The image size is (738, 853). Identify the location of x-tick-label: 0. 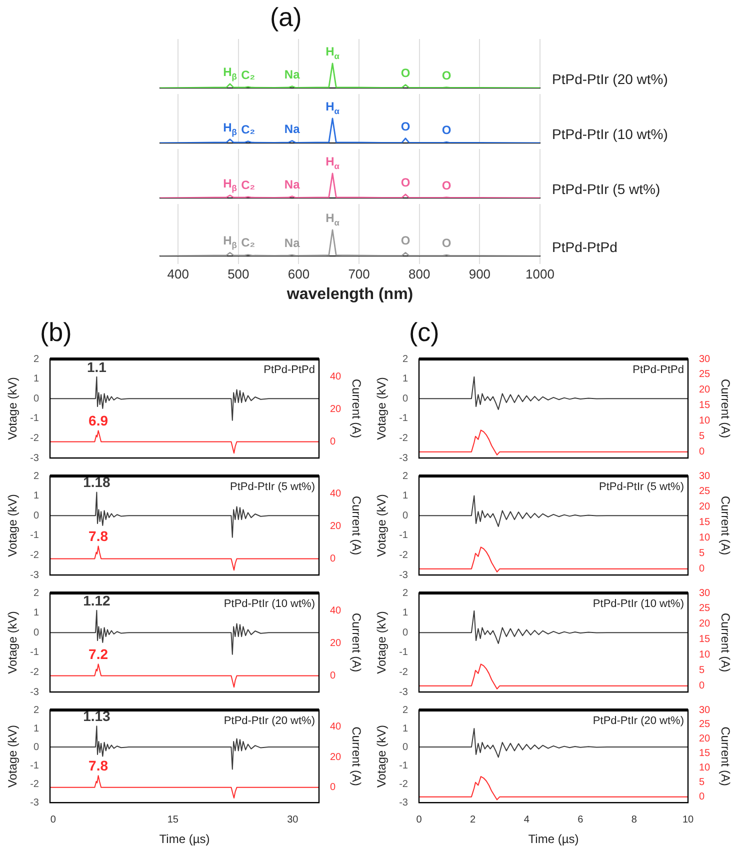
(53, 820).